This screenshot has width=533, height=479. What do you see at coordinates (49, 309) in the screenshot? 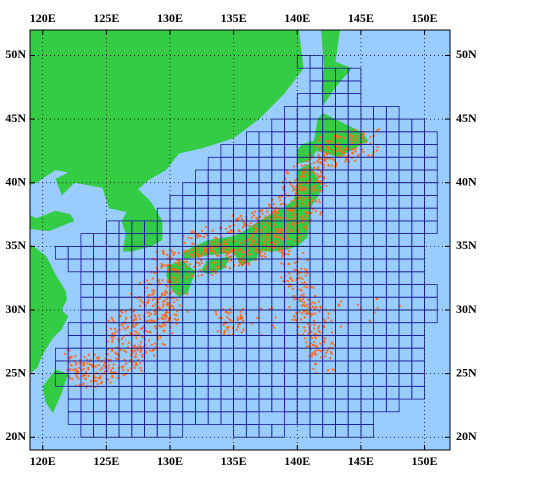
I see `land-area` at bounding box center [49, 309].